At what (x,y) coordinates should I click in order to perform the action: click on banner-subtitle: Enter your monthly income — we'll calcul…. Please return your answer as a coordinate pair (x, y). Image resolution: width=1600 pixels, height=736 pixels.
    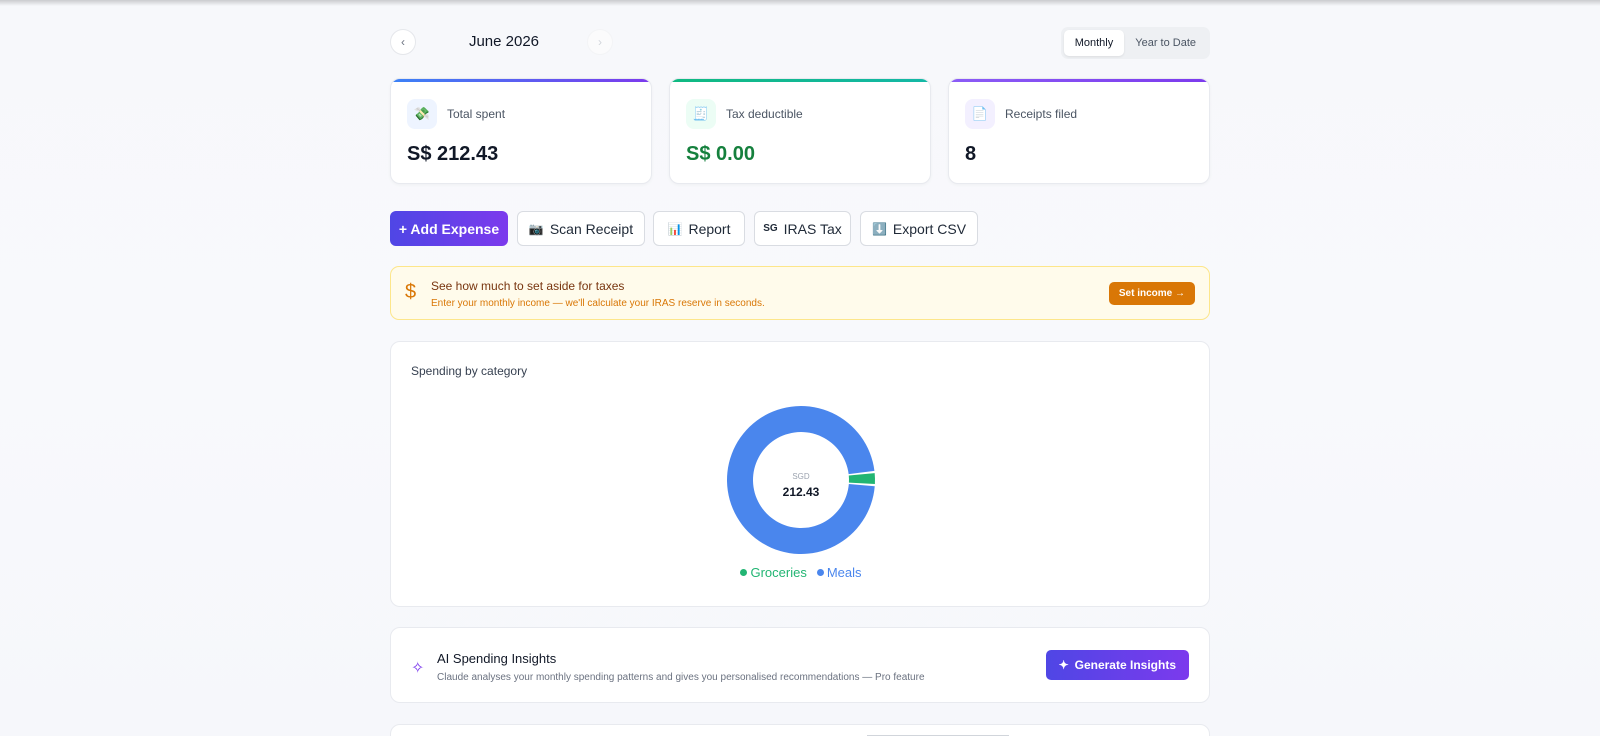
    Looking at the image, I should click on (598, 303).